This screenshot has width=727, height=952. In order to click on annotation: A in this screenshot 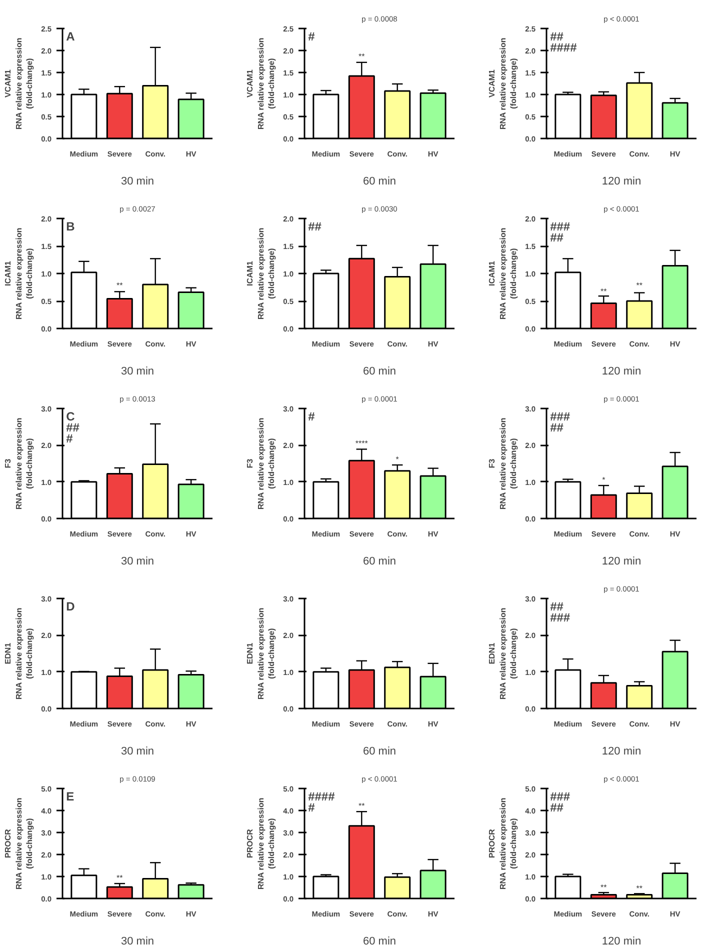, I will do `click(71, 37)`.